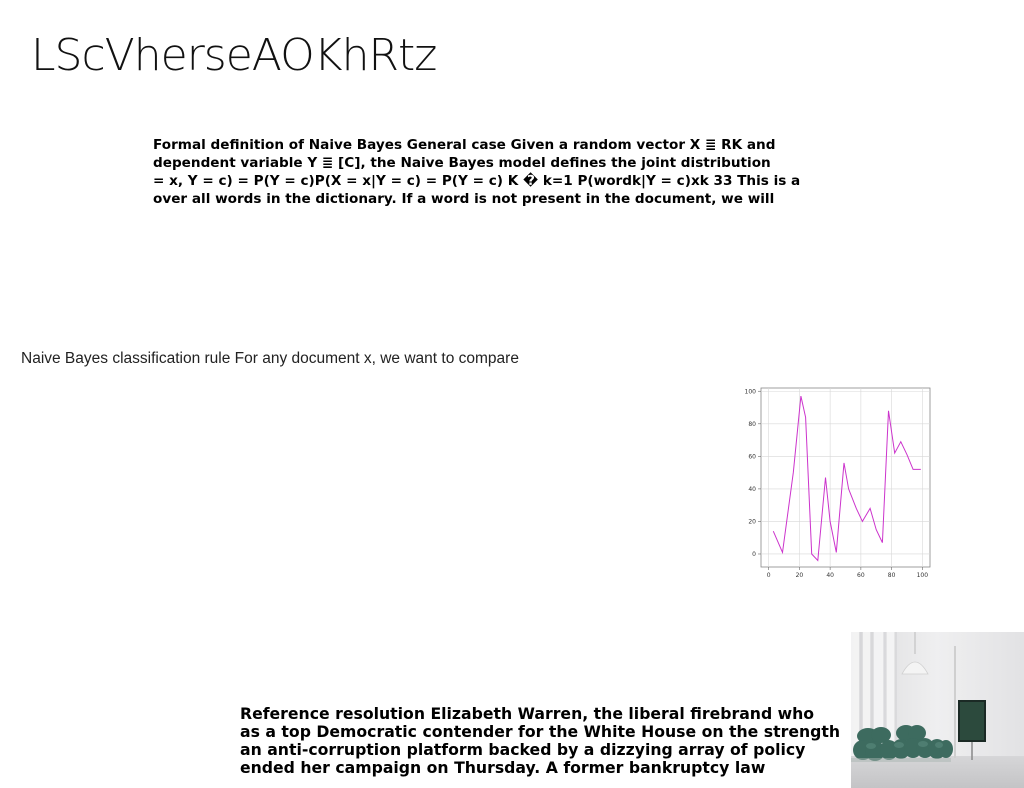 The width and height of the screenshot is (1024, 788). I want to click on x-tick-label: 40, so click(830, 575).